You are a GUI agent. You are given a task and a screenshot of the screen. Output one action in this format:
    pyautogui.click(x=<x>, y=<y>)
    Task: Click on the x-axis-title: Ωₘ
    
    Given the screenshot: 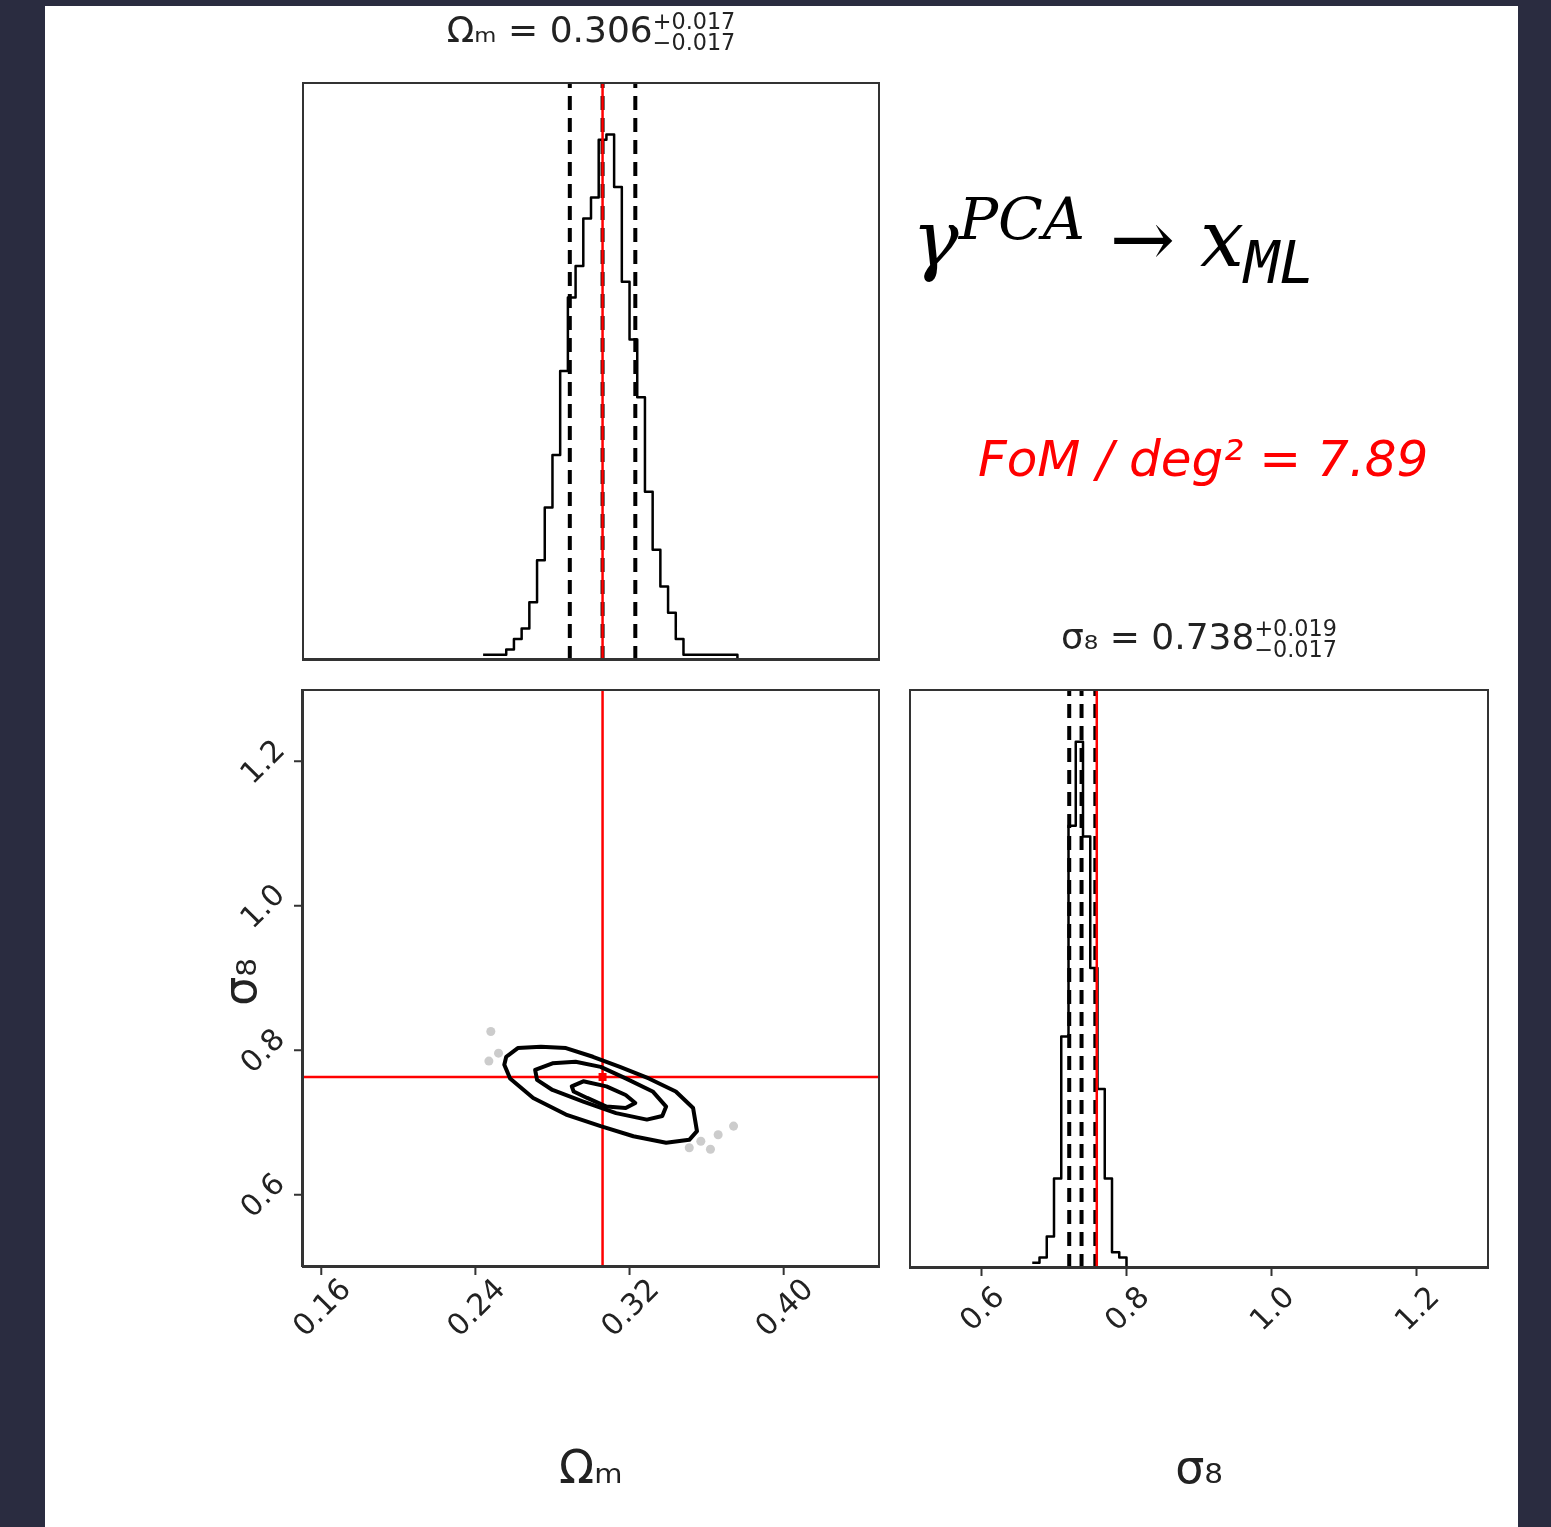 What is the action you would take?
    pyautogui.click(x=591, y=1467)
    